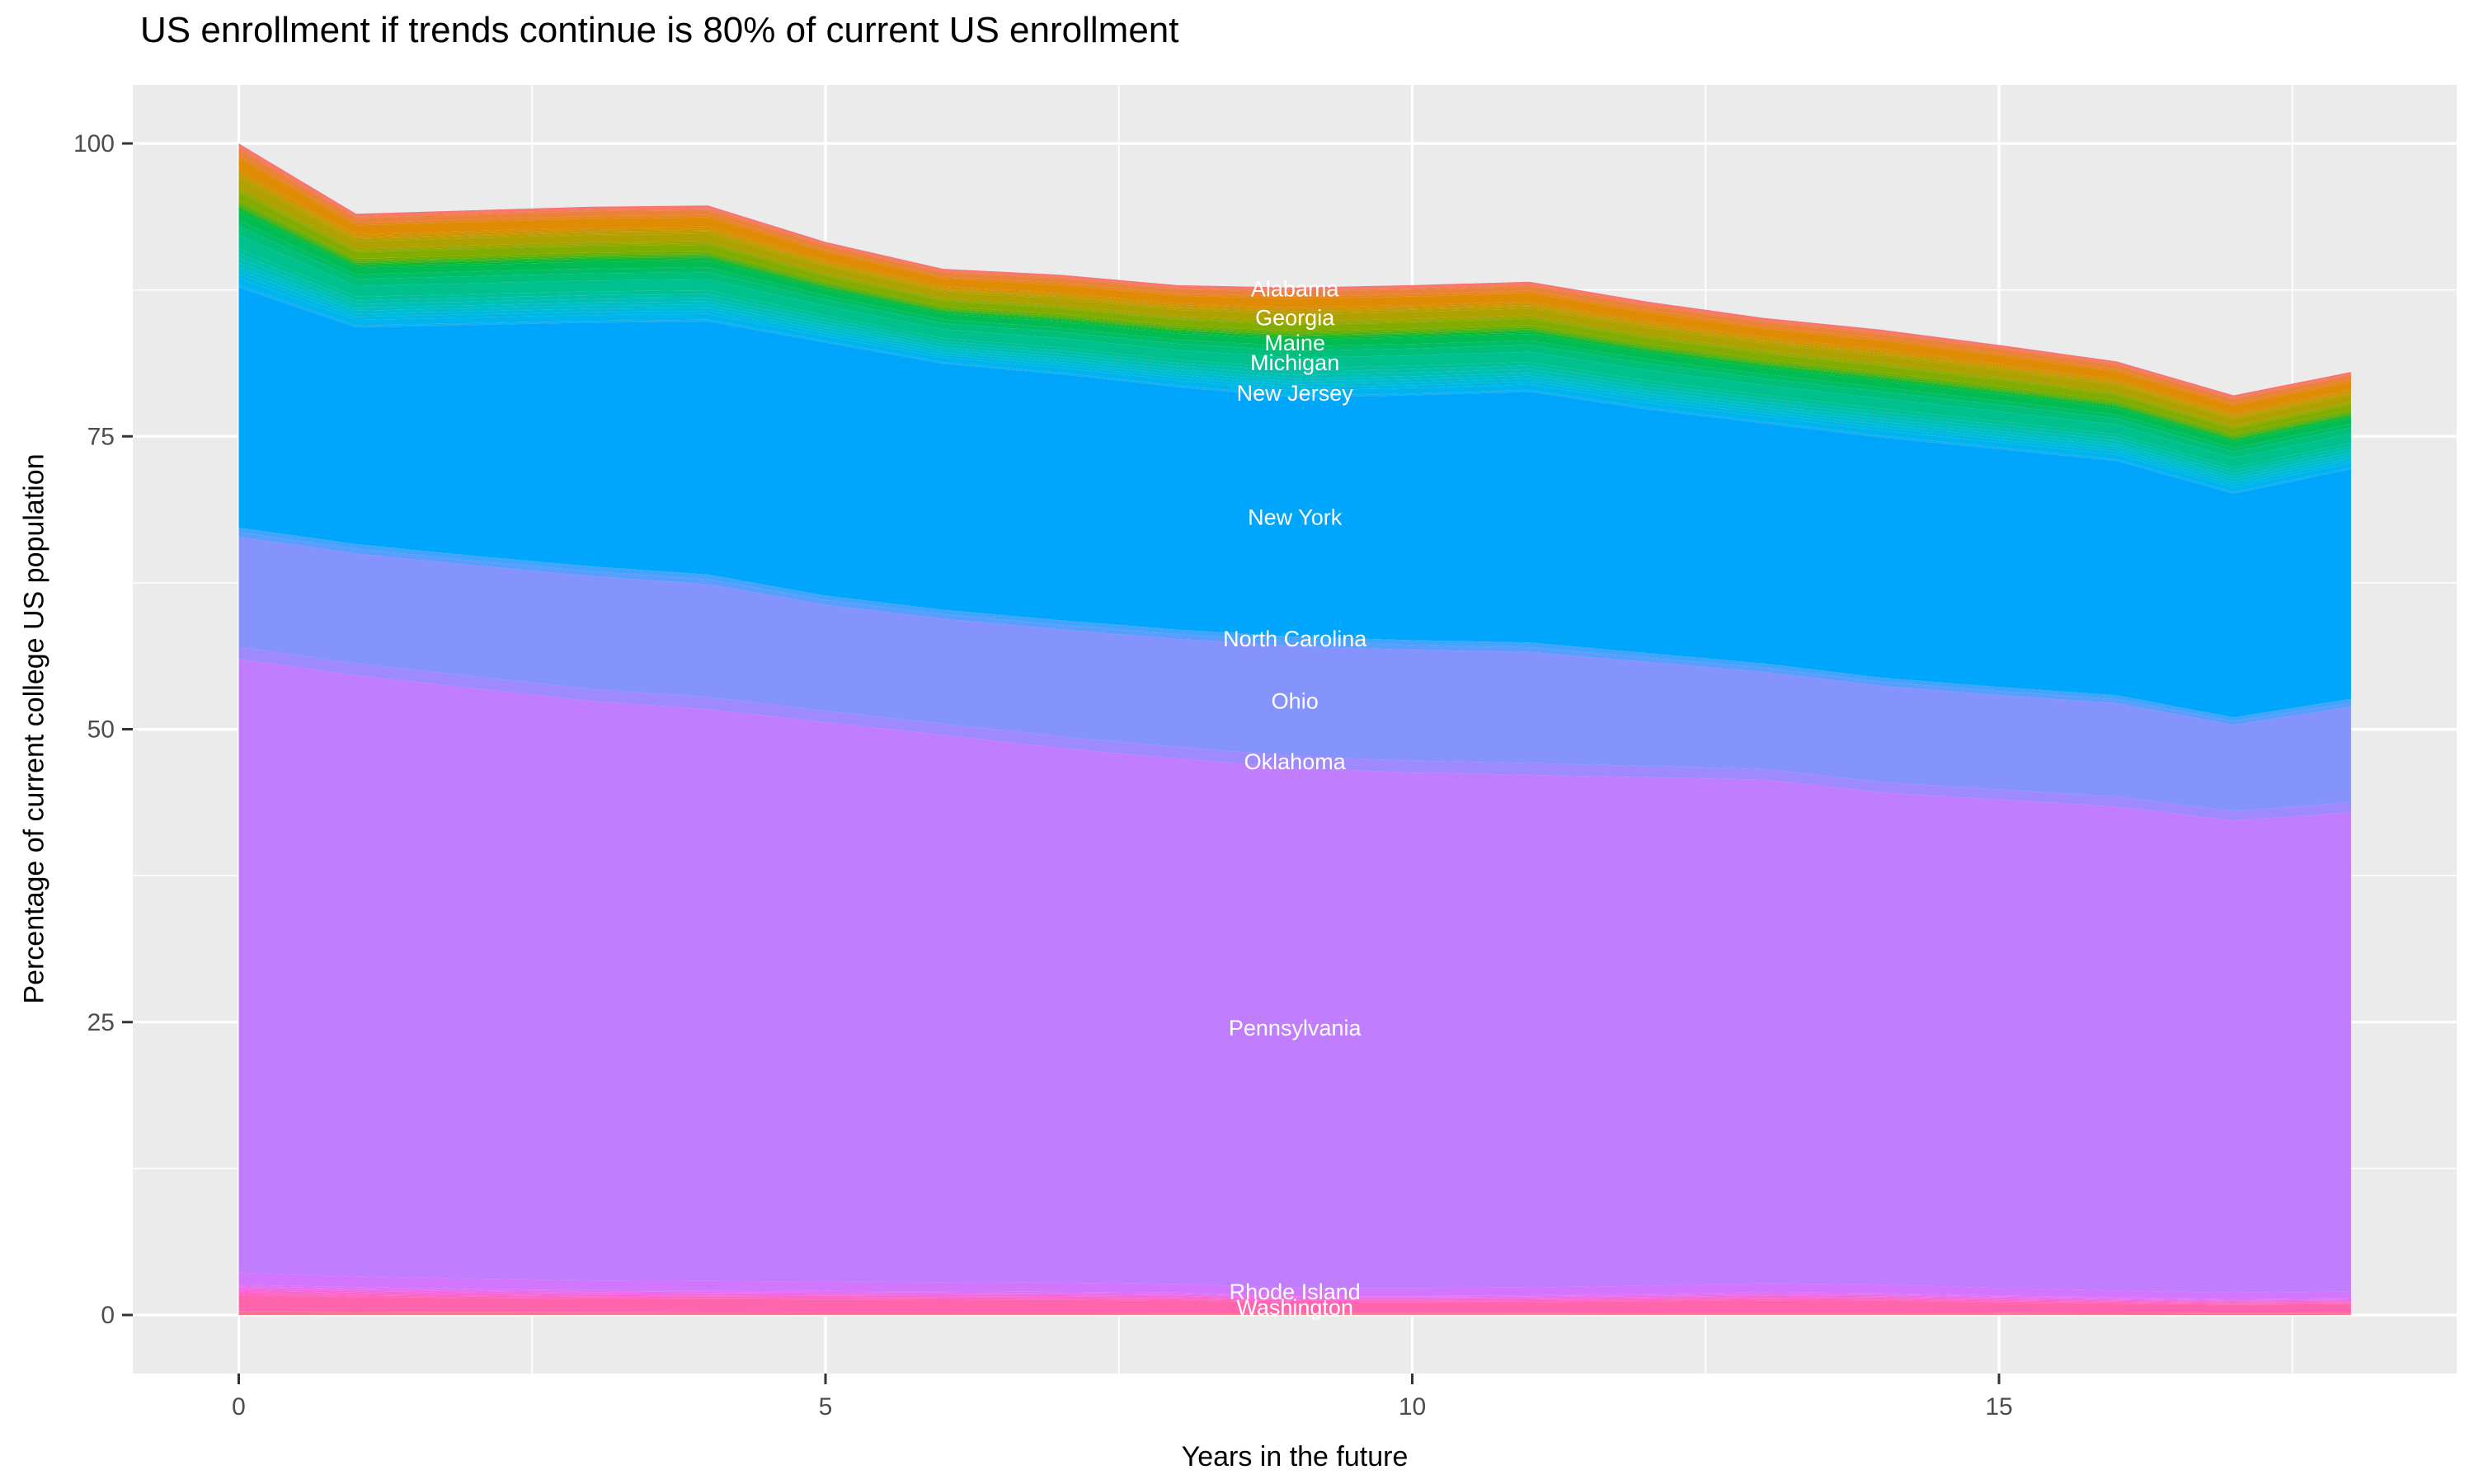 Image resolution: width=2474 pixels, height=1484 pixels. I want to click on y-tick-label: 100, so click(94, 143).